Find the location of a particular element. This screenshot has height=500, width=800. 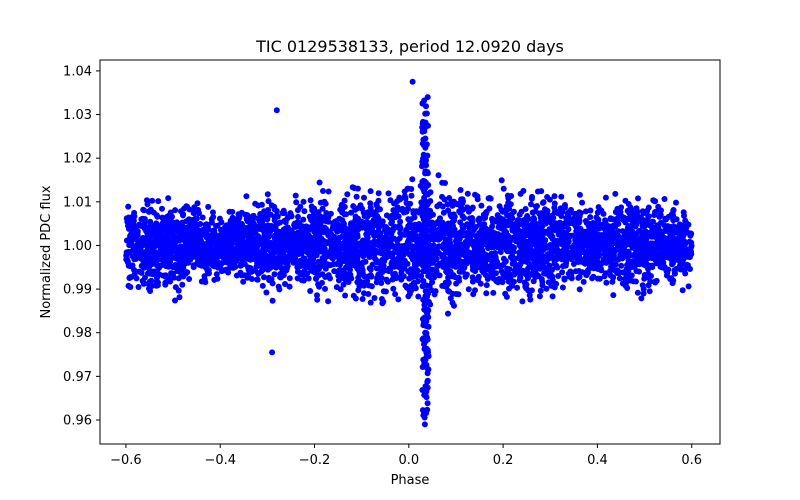

x-tick-label: −0.2 is located at coordinates (315, 460).